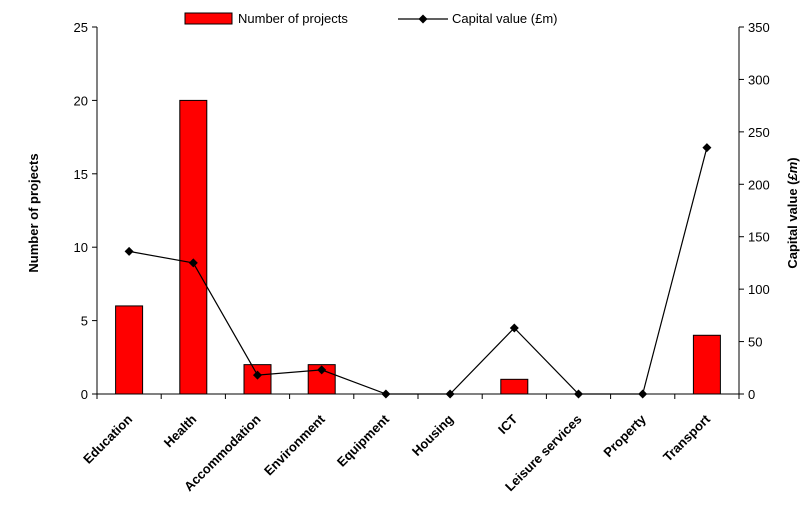 This screenshot has height=524, width=802. I want to click on category-label: ICT, so click(507, 423).